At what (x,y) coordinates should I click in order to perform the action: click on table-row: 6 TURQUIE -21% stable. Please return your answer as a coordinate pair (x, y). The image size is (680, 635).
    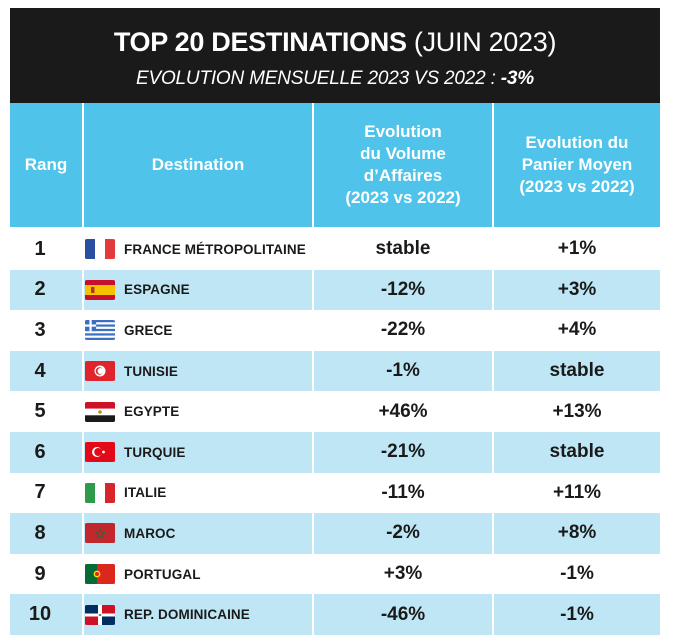
    Looking at the image, I should click on (335, 452).